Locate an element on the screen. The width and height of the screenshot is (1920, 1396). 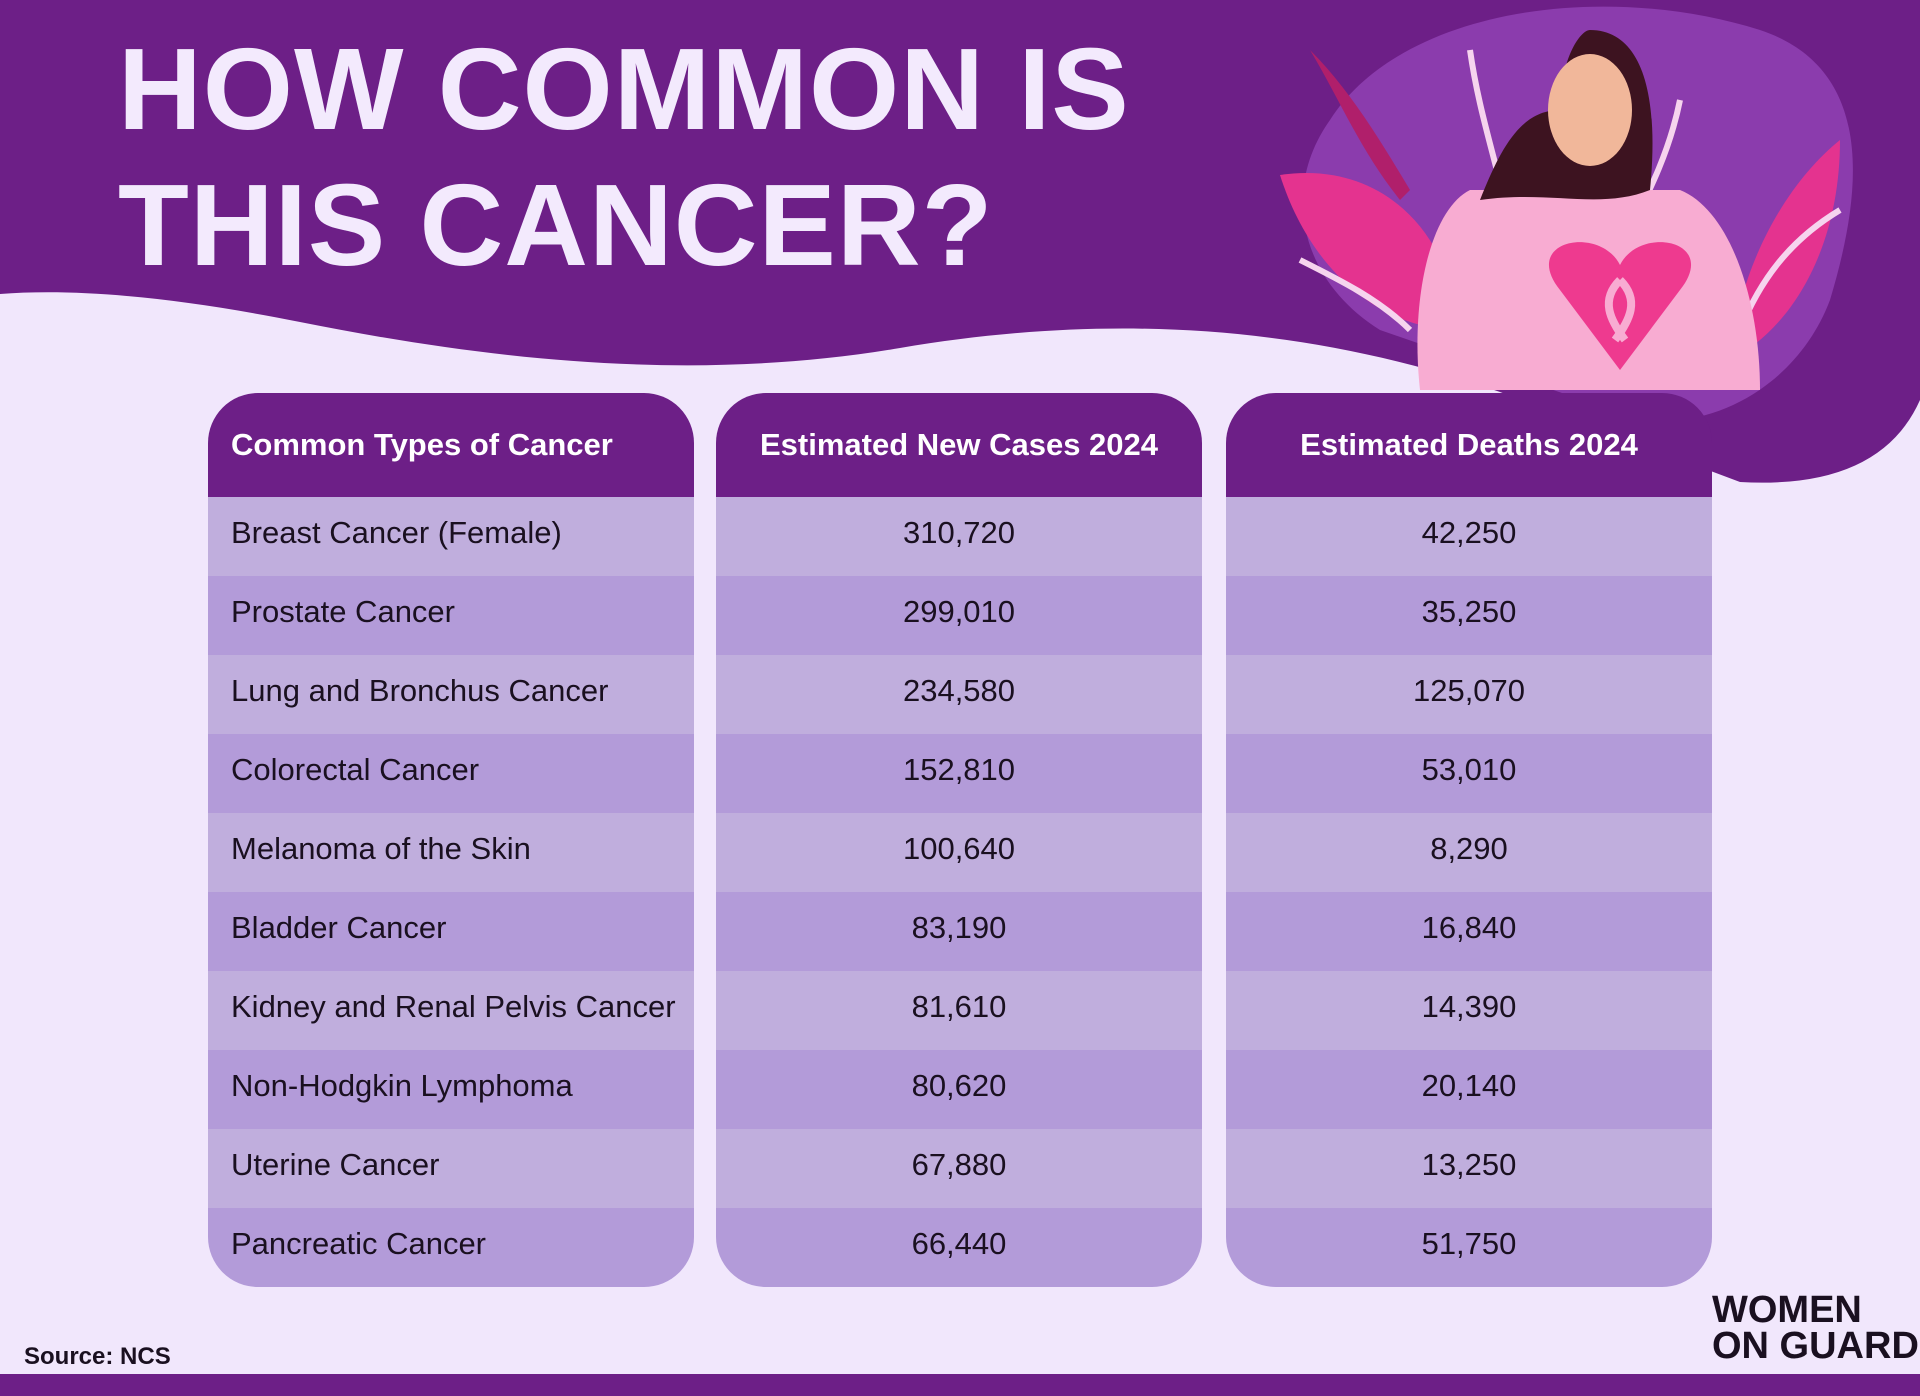
table-cell: Pancreatic Cancer is located at coordinates (451, 1247).